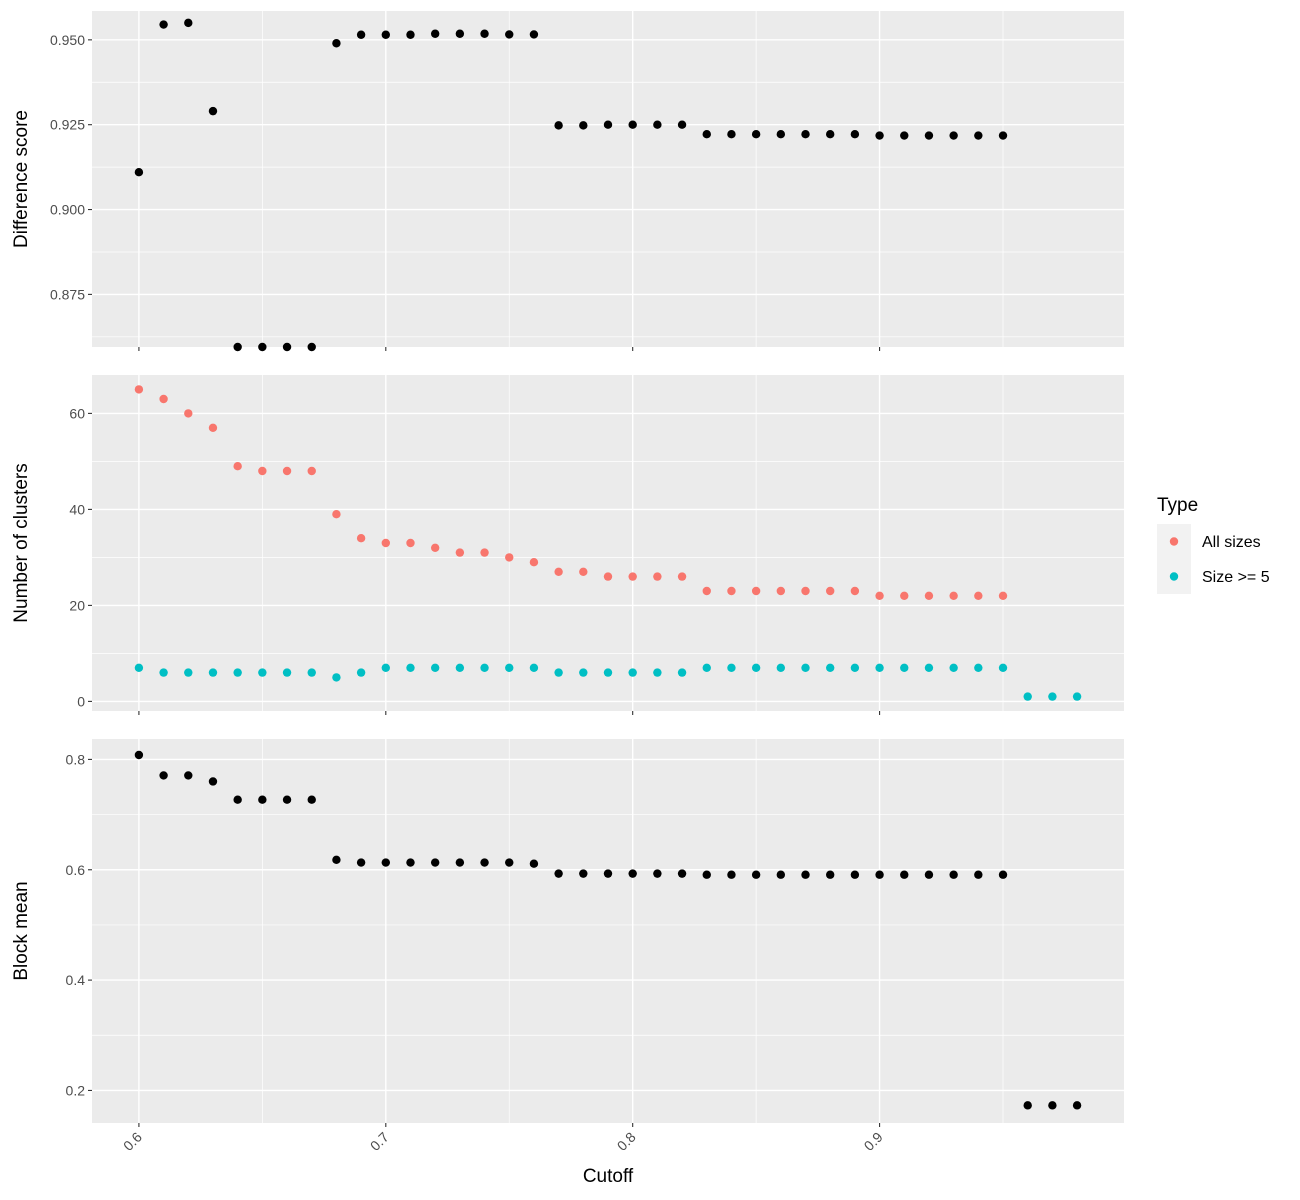 This screenshot has height=1200, width=1300. I want to click on y-tick-label: 0.925, so click(67, 125).